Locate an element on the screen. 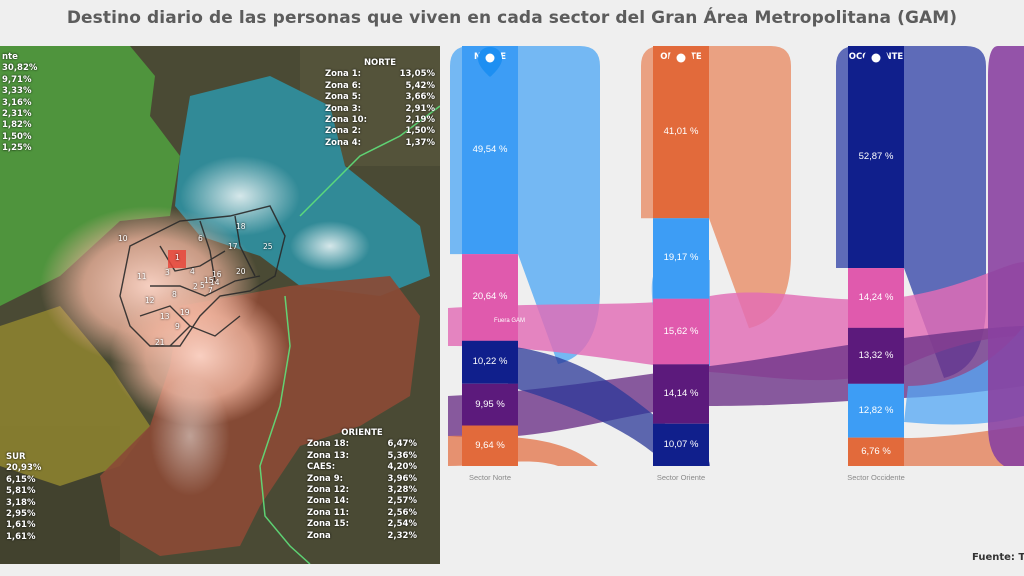  zone-number: 7 is located at coordinates (210, 290).